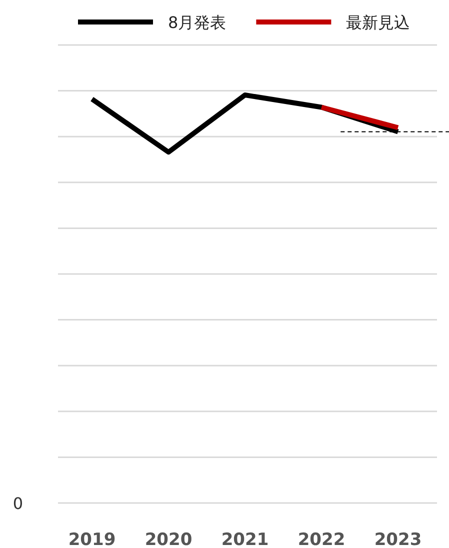  What do you see at coordinates (245, 539) in the screenshot?
I see `x-tick-label: 2021` at bounding box center [245, 539].